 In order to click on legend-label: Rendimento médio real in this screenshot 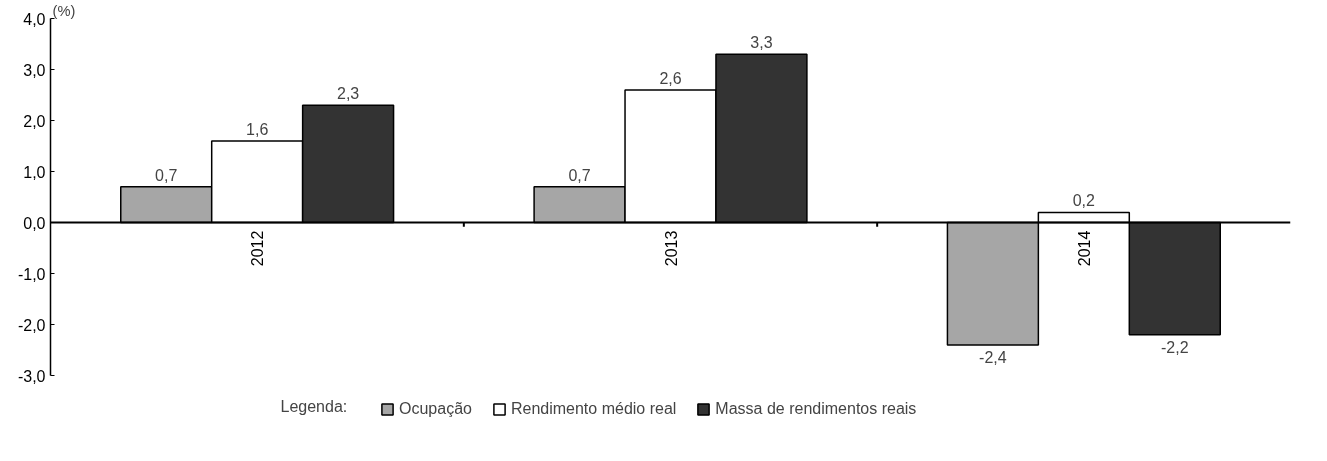, I will do `click(593, 409)`.